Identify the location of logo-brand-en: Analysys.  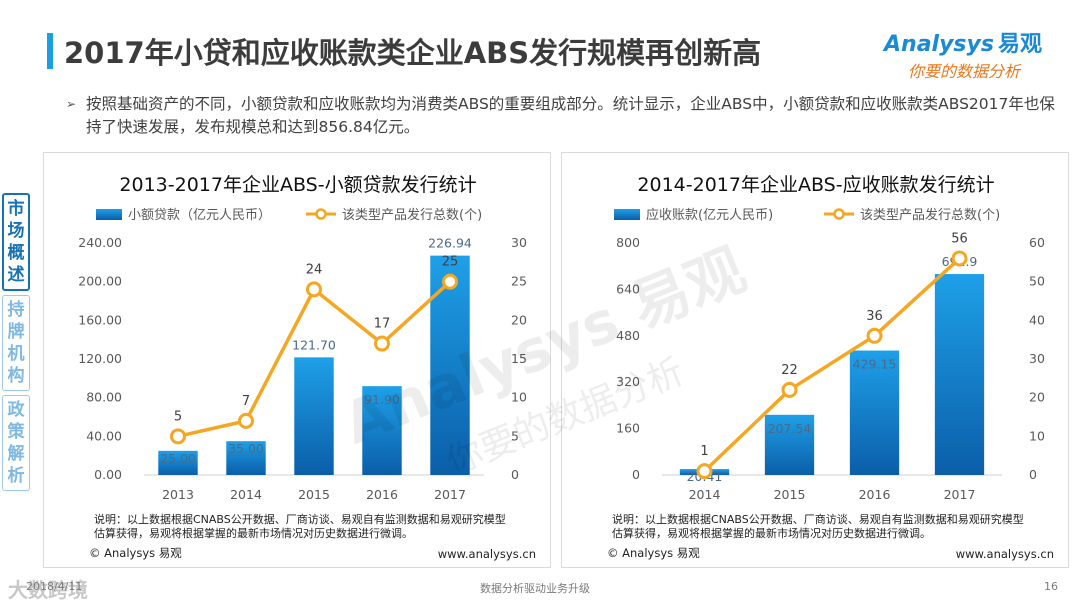
(939, 44).